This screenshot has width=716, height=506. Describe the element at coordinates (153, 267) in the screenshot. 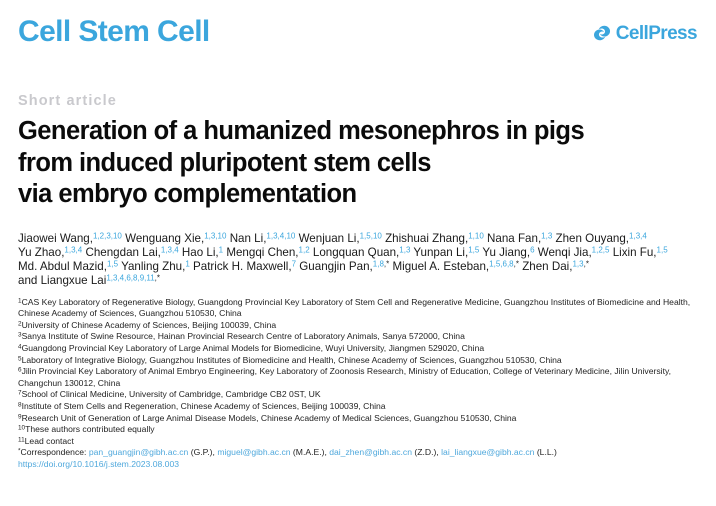

I see `author-label: Yanling Zhu,` at that location.